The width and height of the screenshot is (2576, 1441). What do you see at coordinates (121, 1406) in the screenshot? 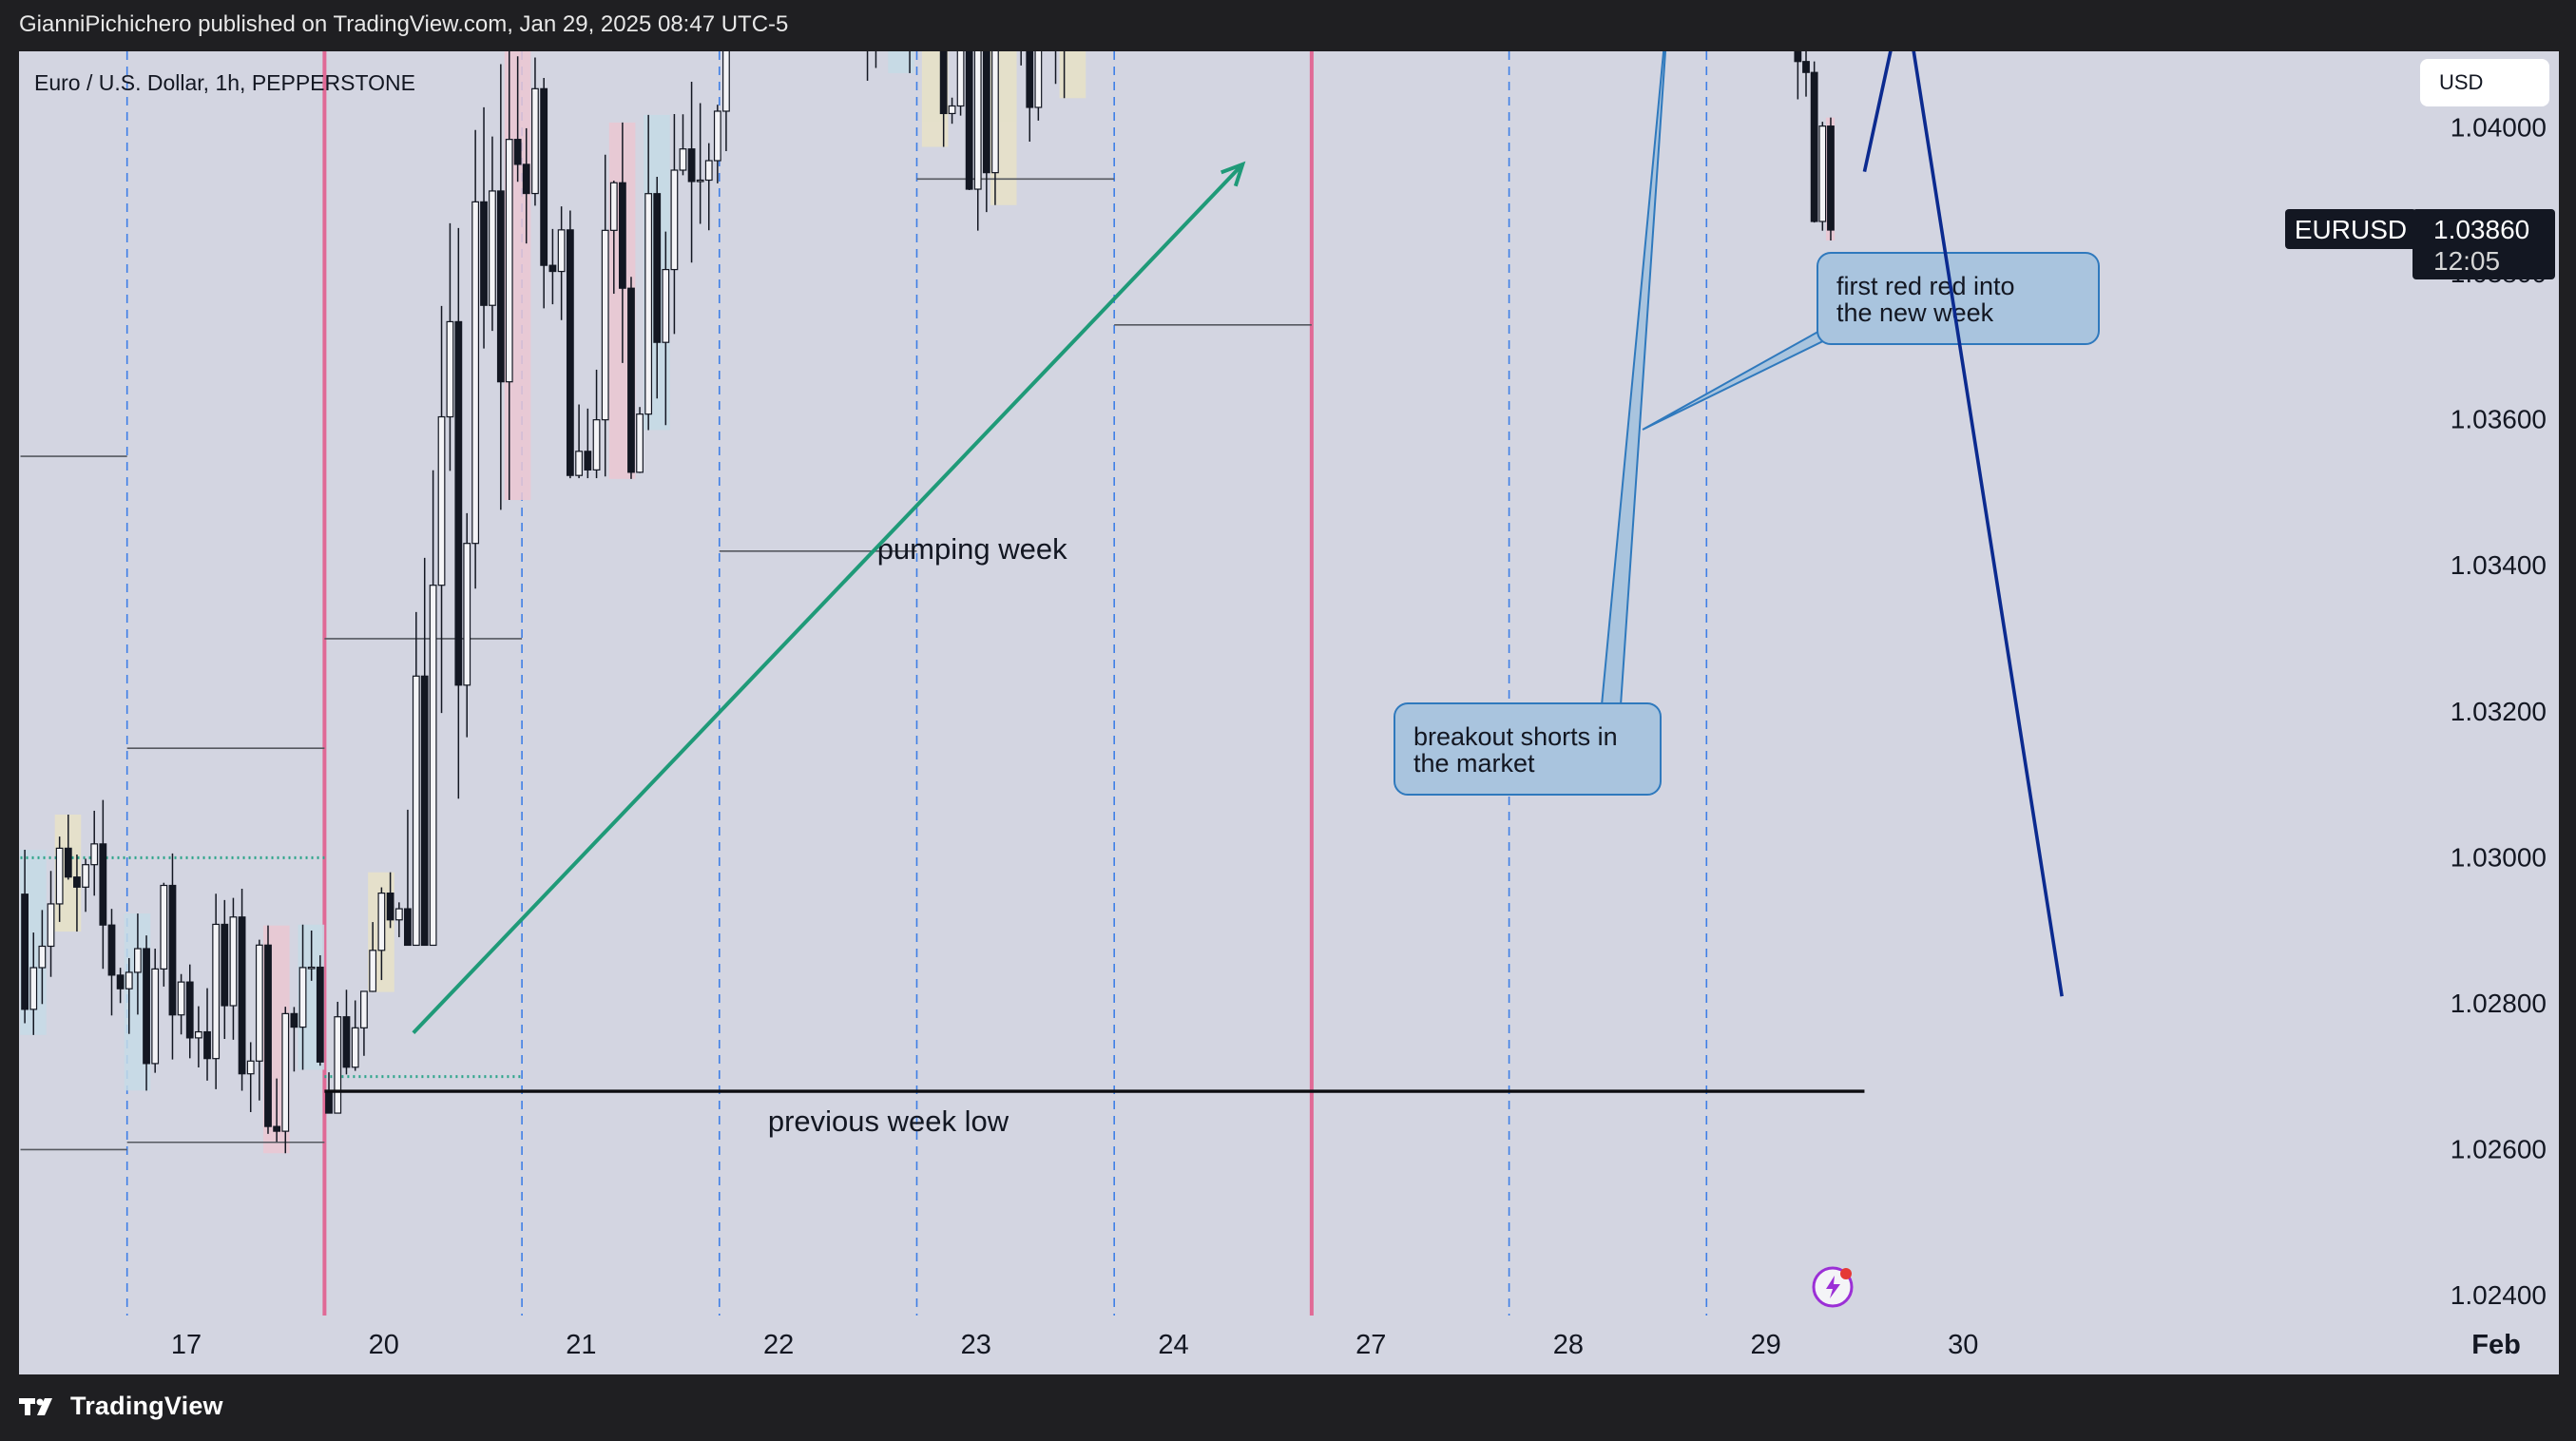
I see `tradingview-logo: TradingView` at bounding box center [121, 1406].